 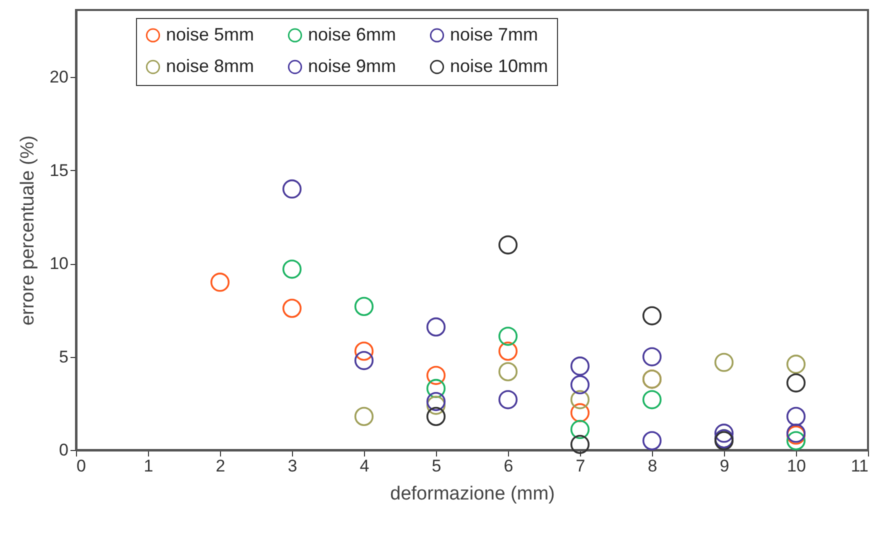 What do you see at coordinates (28, 230) in the screenshot?
I see `y-axis-title: errore percentuale (%)` at bounding box center [28, 230].